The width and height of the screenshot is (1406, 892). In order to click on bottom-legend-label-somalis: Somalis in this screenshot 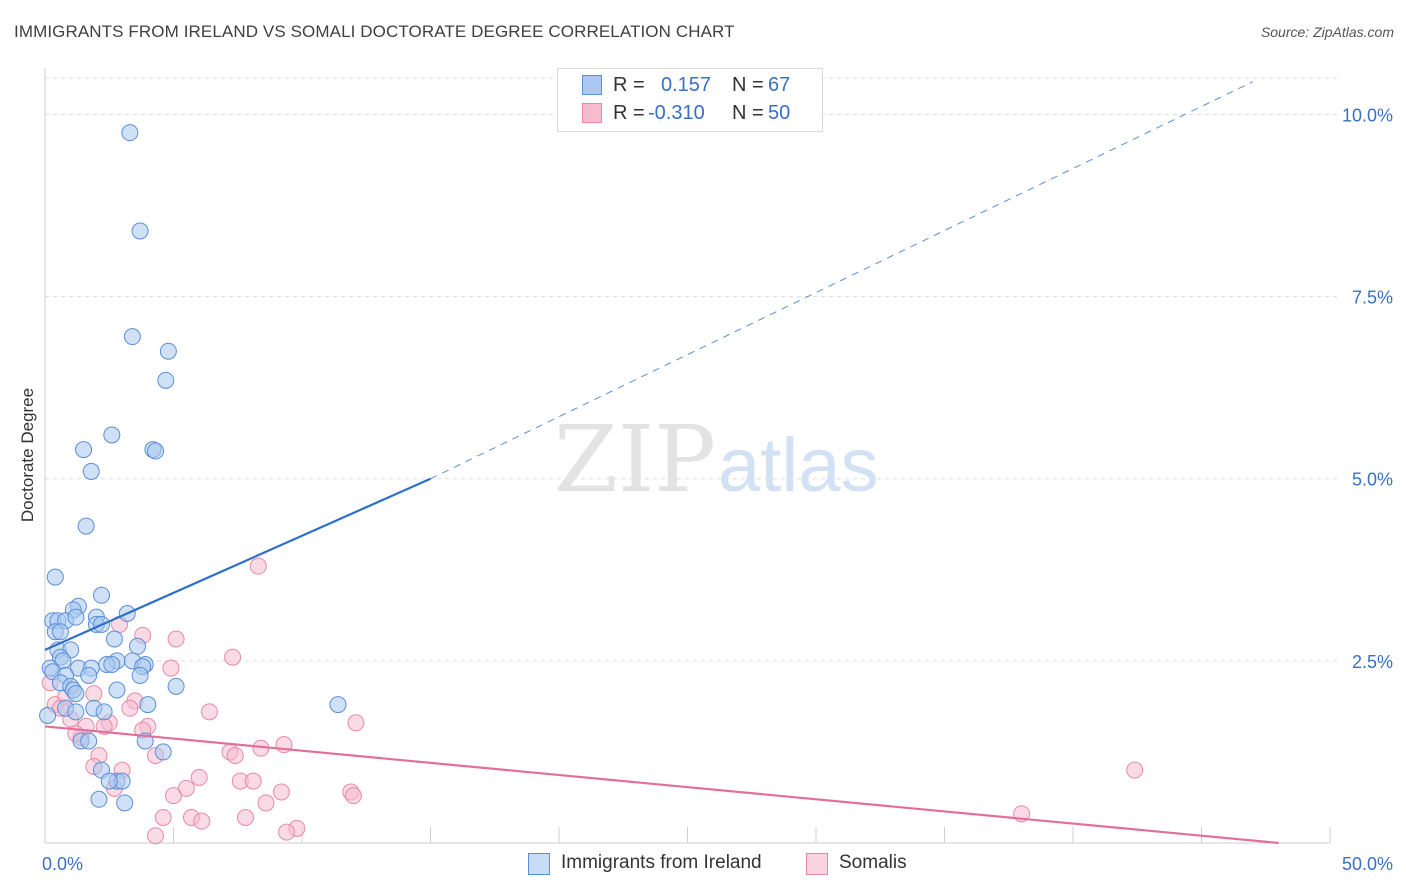, I will do `click(873, 862)`.